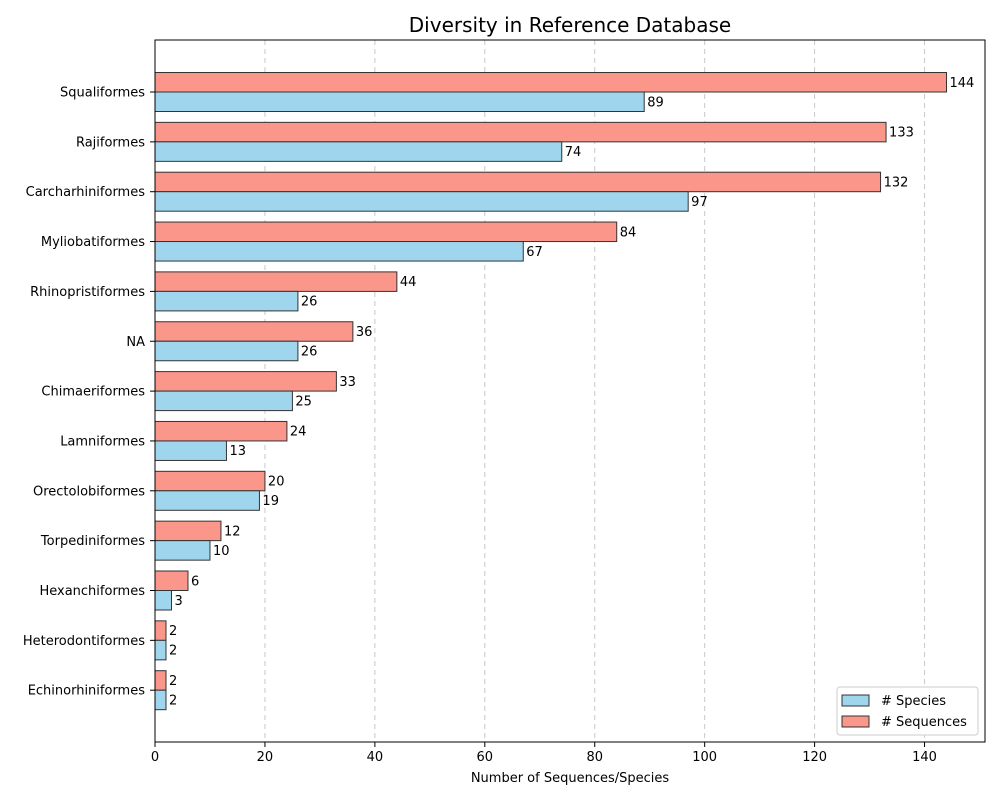  Describe the element at coordinates (573, 152) in the screenshot. I see `data-label-species: 74` at that location.